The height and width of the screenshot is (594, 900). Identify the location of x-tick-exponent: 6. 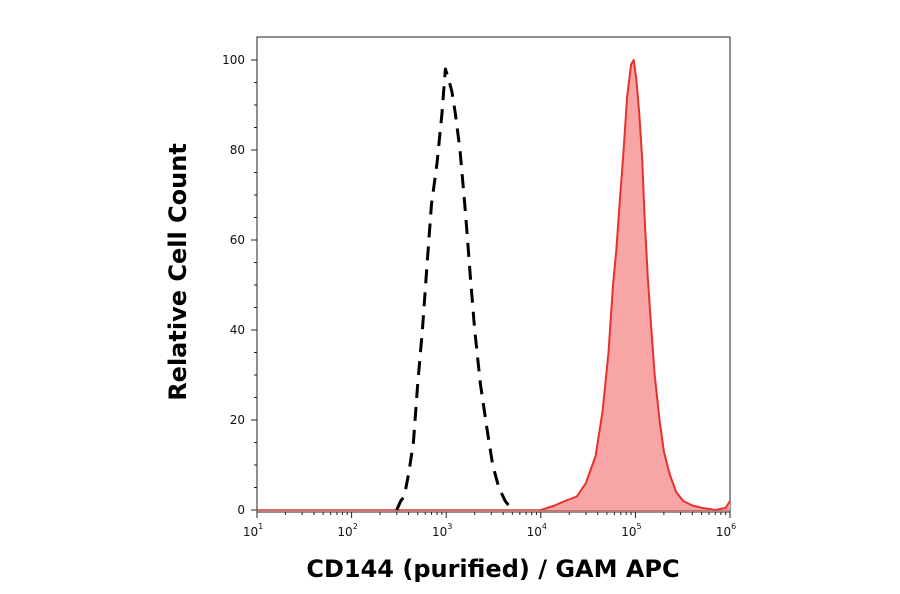
(733, 526).